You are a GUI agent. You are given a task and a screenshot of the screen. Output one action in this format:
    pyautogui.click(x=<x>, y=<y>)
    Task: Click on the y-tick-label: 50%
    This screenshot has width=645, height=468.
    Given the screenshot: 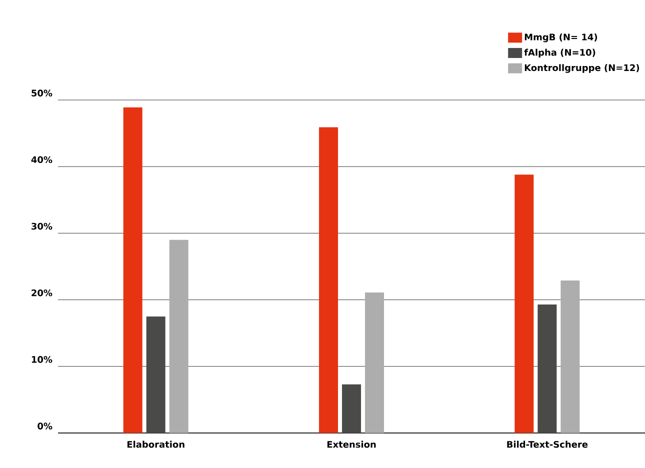 What is the action you would take?
    pyautogui.click(x=42, y=93)
    